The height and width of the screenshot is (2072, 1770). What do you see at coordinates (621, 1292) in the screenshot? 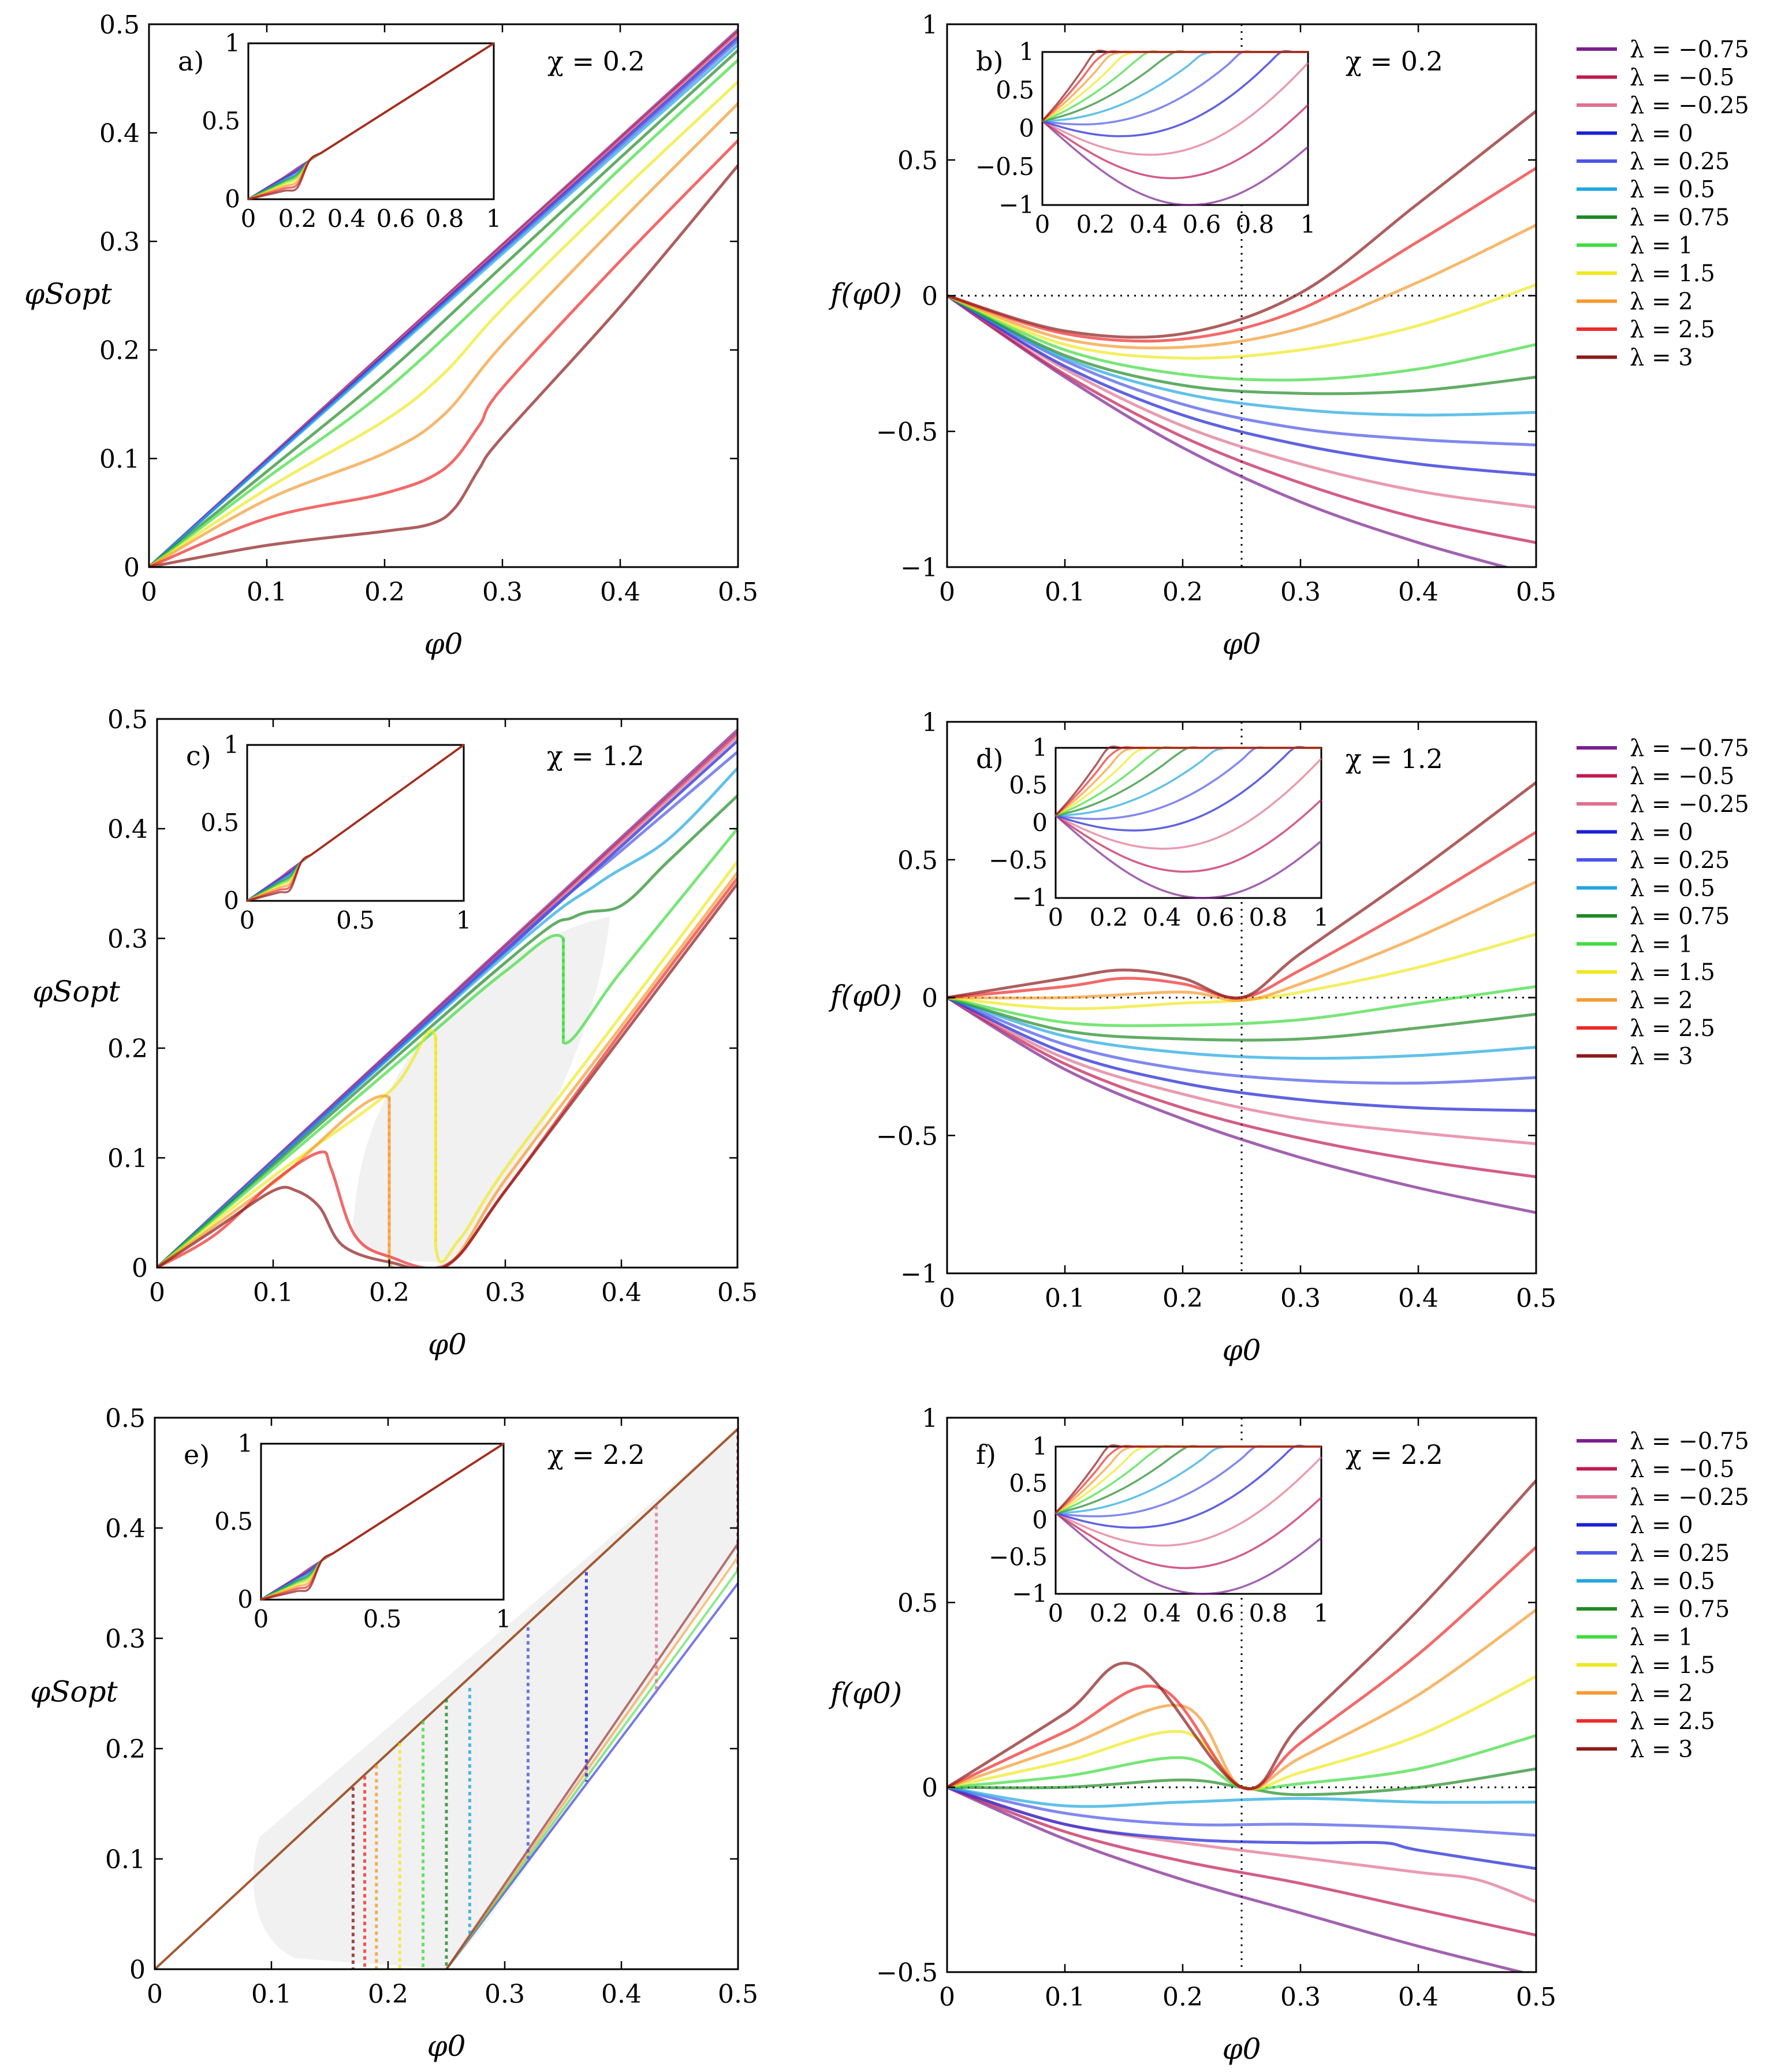
I see `x-tick-label: 0.4` at bounding box center [621, 1292].